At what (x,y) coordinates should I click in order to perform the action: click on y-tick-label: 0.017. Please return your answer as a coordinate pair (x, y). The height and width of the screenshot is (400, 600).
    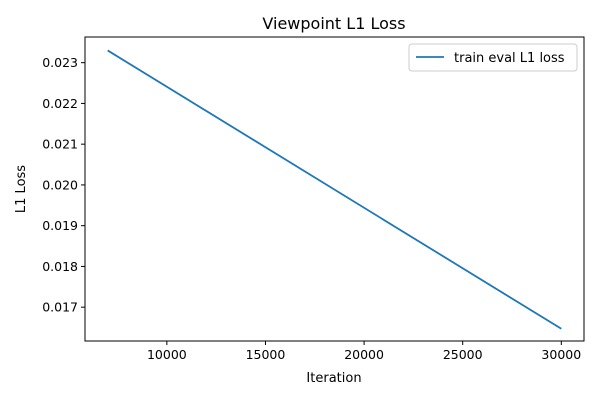
    Looking at the image, I should click on (60, 307).